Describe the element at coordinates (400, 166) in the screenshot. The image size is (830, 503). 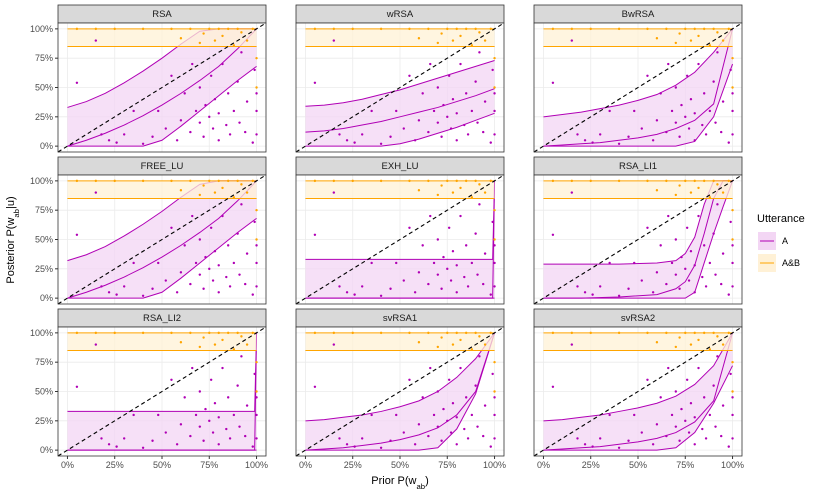
I see `strip-title: EXH_LU` at that location.